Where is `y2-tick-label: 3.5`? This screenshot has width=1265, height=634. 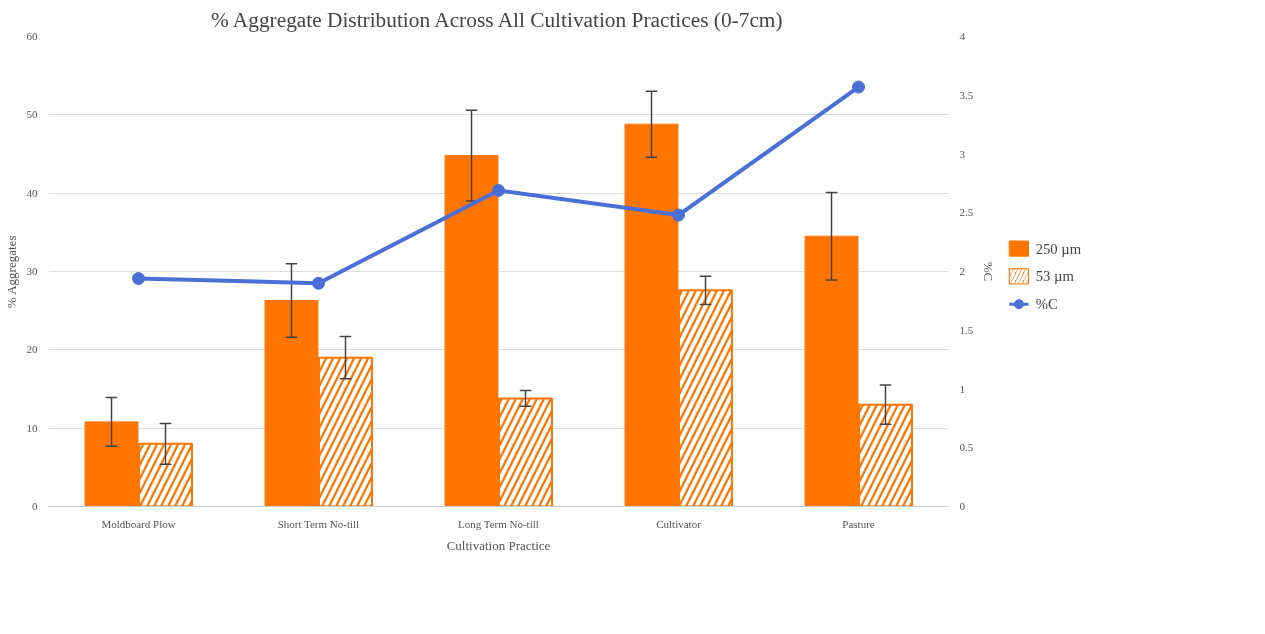 y2-tick-label: 3.5 is located at coordinates (966, 94).